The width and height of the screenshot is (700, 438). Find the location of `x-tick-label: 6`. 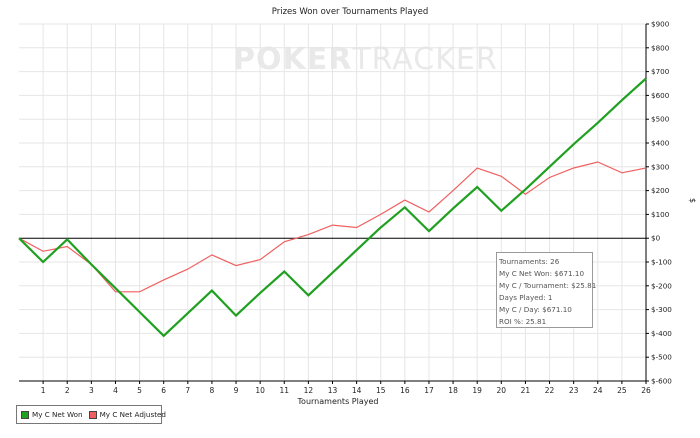

x-tick-label: 6 is located at coordinates (163, 390).